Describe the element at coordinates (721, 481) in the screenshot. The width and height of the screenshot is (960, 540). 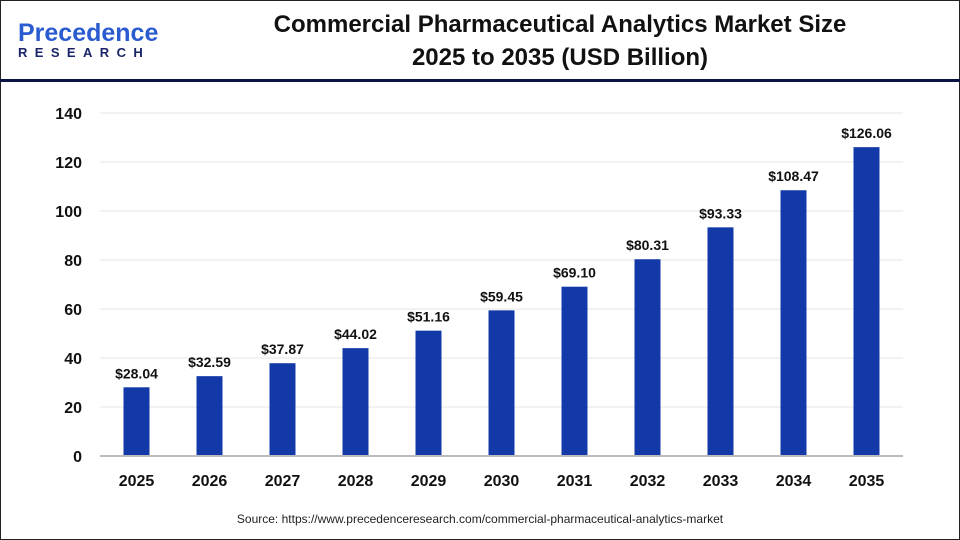
I see `x-tick-label: 2033` at that location.